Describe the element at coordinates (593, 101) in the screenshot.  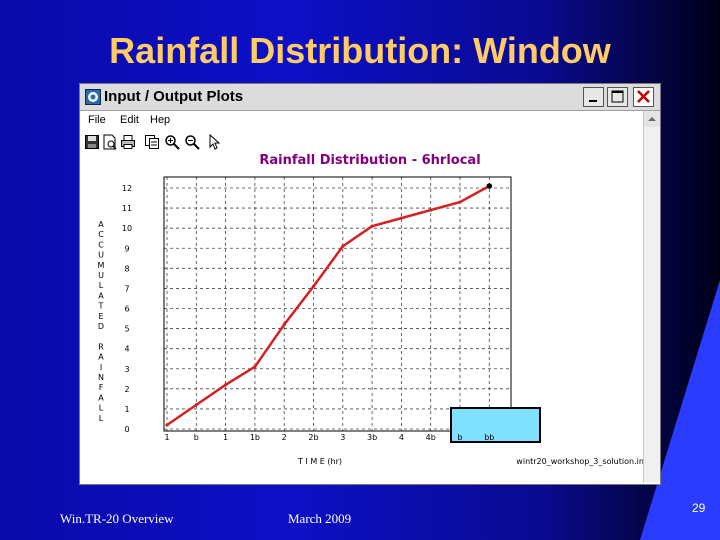
I see `minimize-icon` at that location.